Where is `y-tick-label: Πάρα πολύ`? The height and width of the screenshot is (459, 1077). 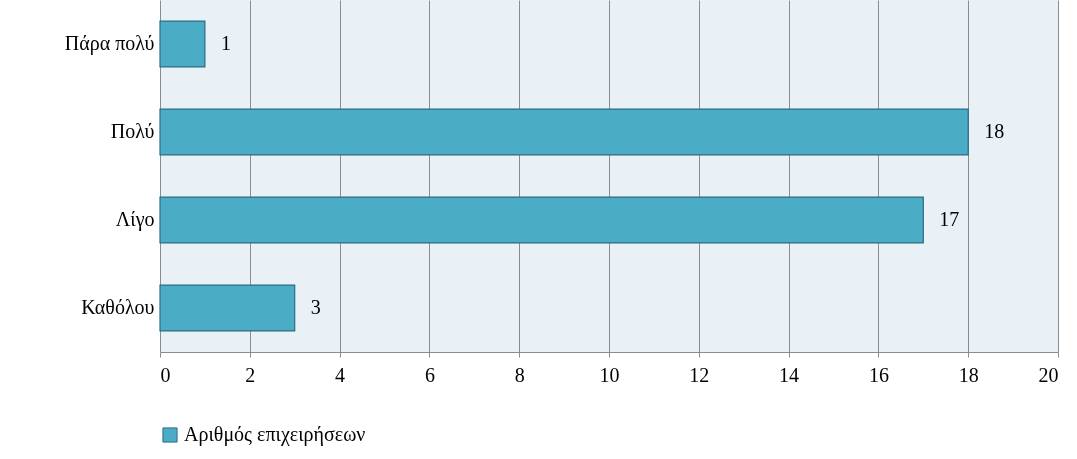
y-tick-label: Πάρα πολύ is located at coordinates (109, 43).